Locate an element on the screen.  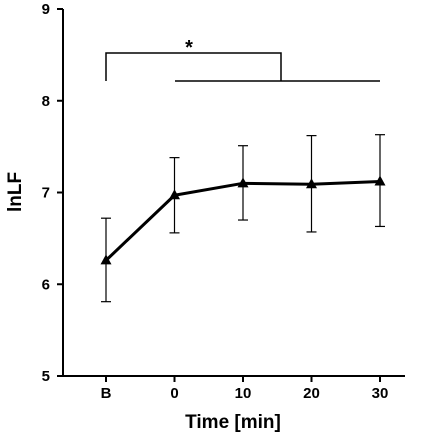
series-layer is located at coordinates (243, 220).